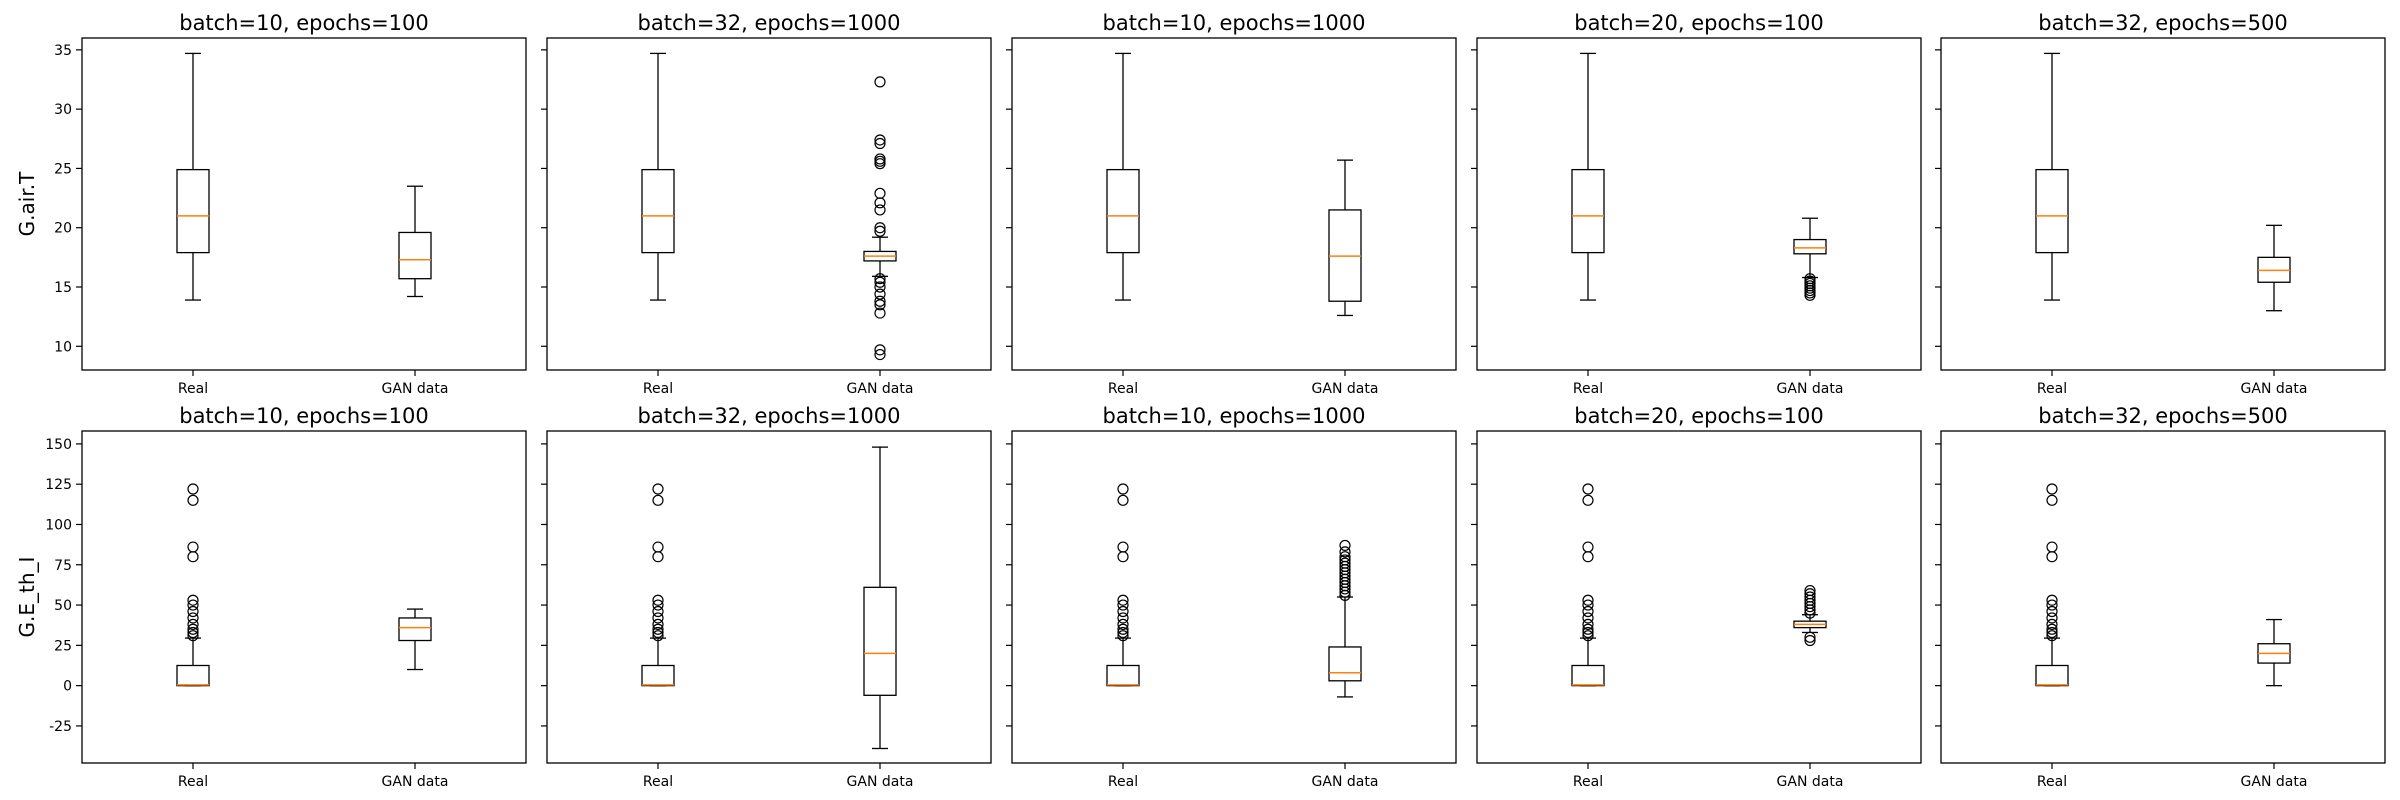 The image size is (2400, 800). I want to click on y-tick-label: 0, so click(67, 687).